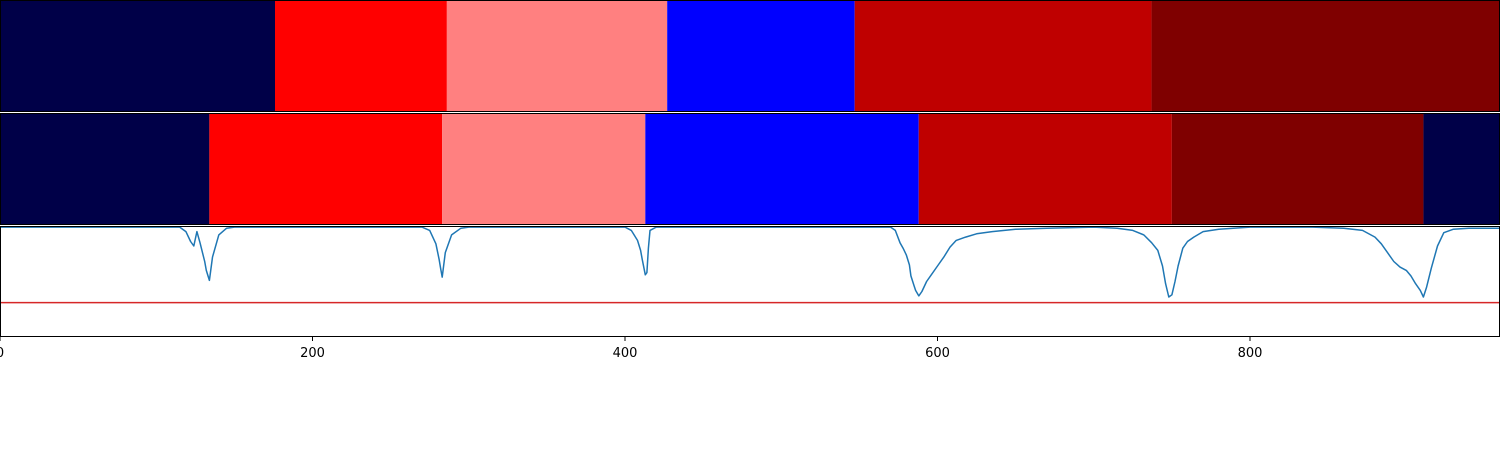  What do you see at coordinates (1250, 353) in the screenshot?
I see `x-tick-label-4: 800` at bounding box center [1250, 353].